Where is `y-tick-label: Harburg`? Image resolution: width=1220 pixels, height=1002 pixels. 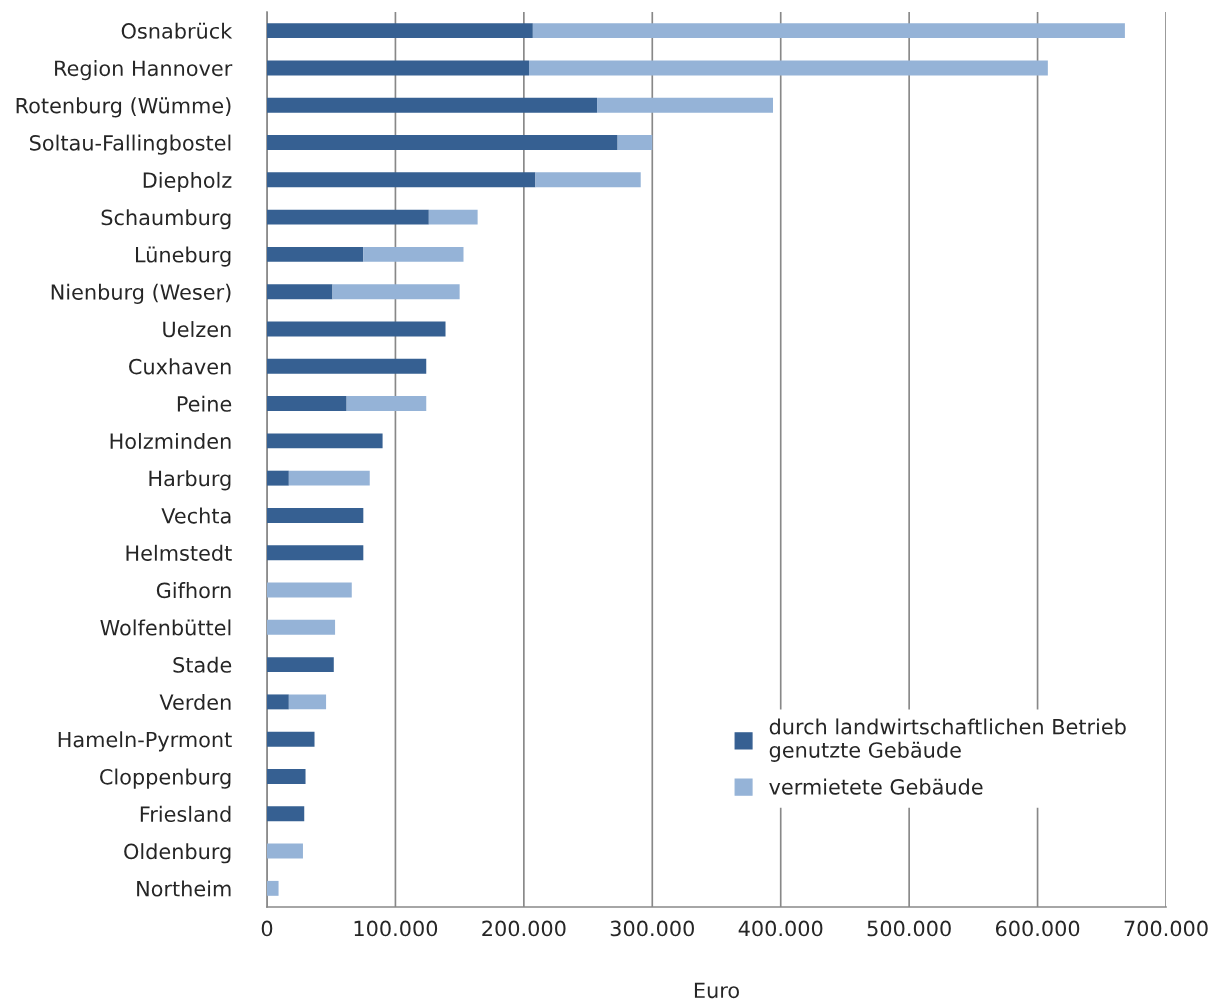 y-tick-label: Harburg is located at coordinates (190, 480).